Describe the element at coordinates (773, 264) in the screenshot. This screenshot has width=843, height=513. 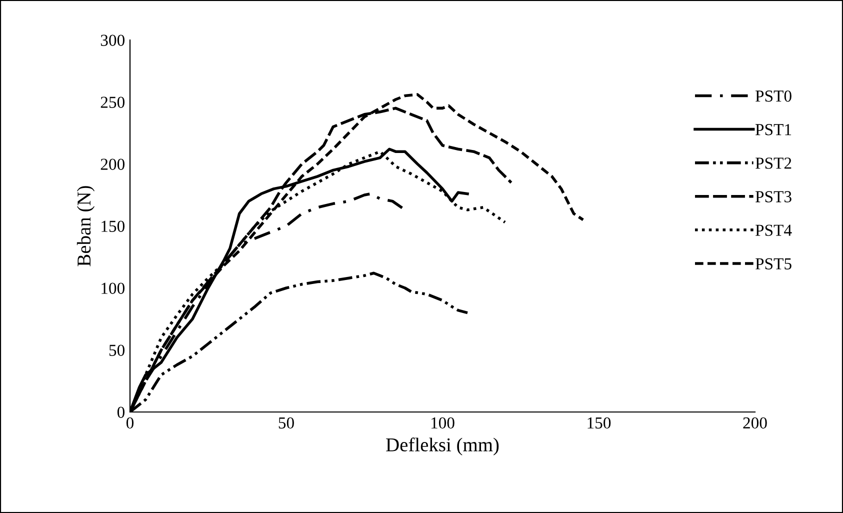
I see `legend-label: PST5` at that location.